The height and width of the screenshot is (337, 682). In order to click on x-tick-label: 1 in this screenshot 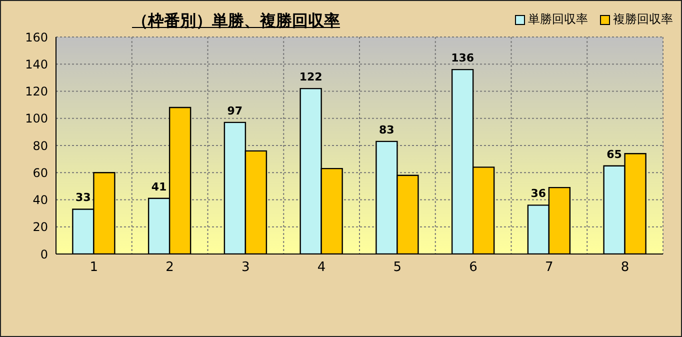, I will do `click(94, 268)`.